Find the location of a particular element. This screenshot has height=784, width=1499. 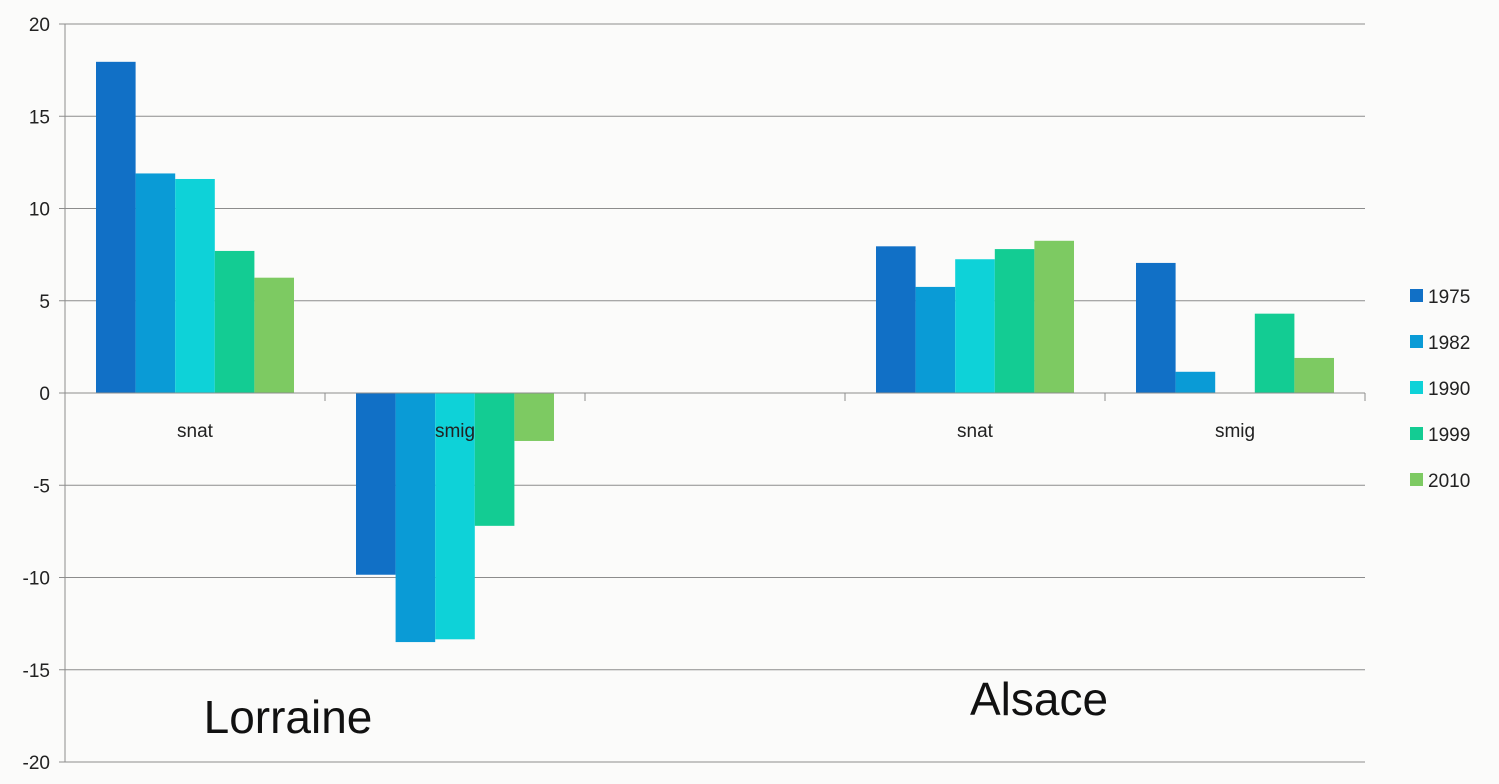

y-tick-label: -15 is located at coordinates (36, 671).